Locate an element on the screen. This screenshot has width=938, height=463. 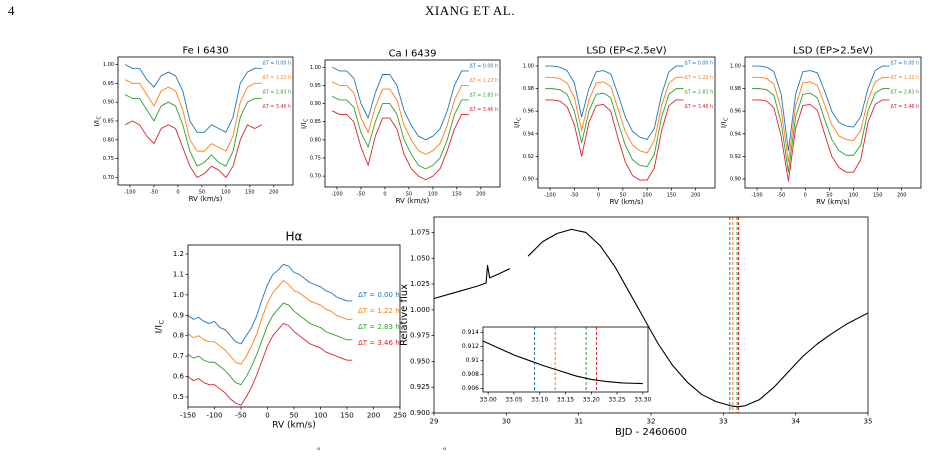
axes-frame is located at coordinates (833, 122).